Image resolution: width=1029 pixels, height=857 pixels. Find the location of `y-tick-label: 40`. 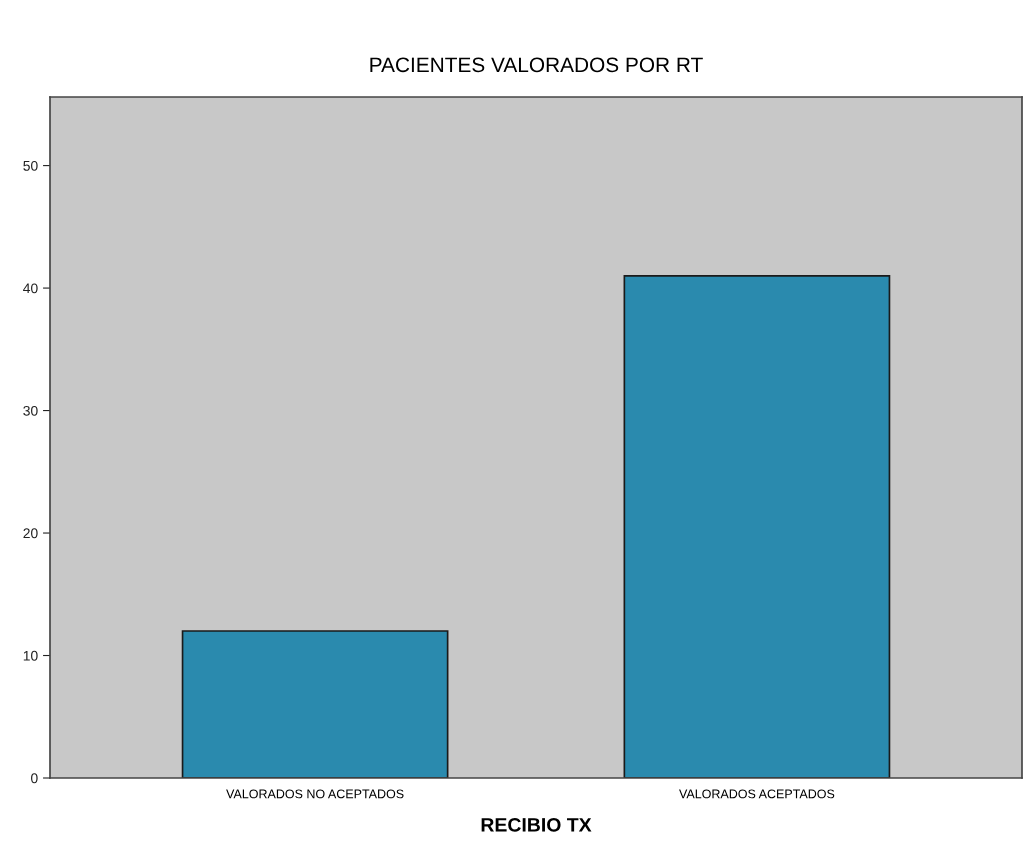

y-tick-label: 40 is located at coordinates (30, 288).